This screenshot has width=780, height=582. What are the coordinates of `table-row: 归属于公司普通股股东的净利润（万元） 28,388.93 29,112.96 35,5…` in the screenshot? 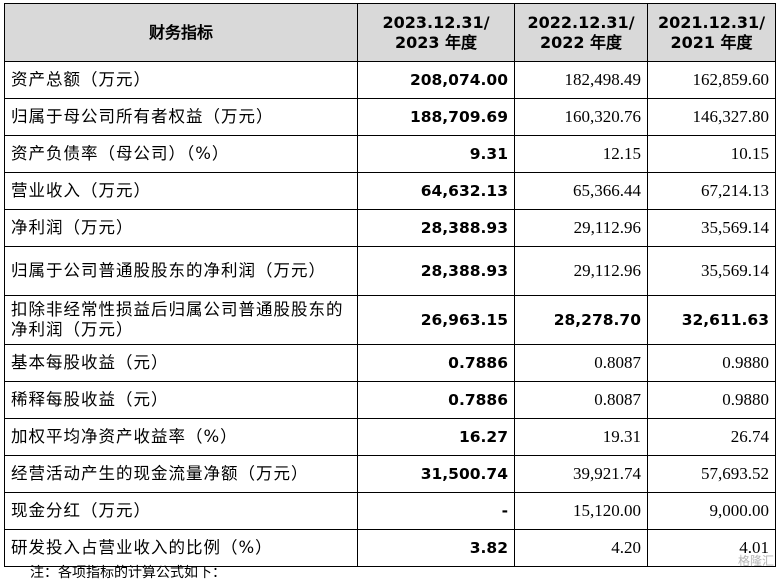 It's located at (390, 271).